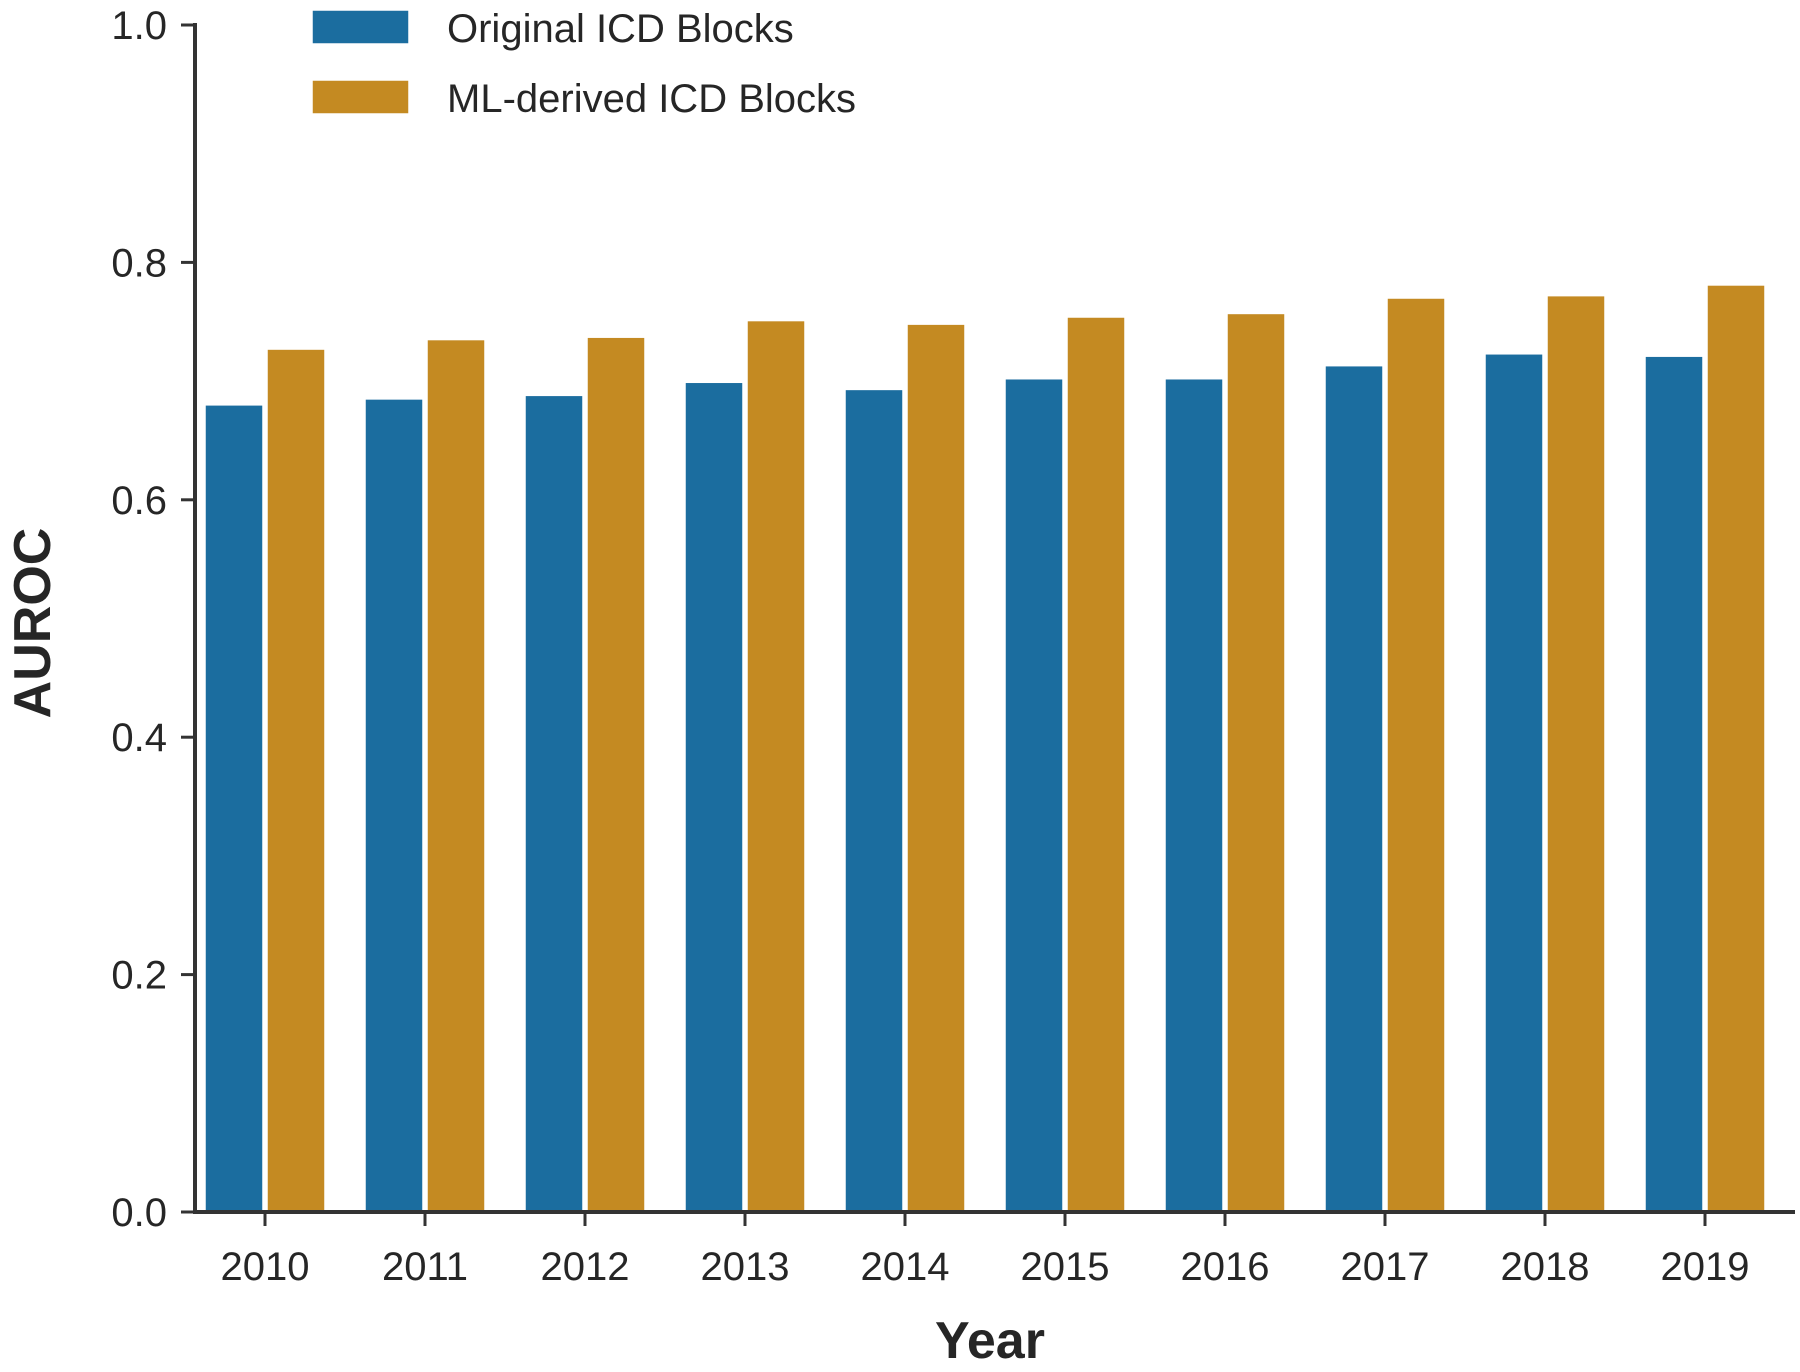  What do you see at coordinates (1354, 788) in the screenshot?
I see `bar-original-2017` at bounding box center [1354, 788].